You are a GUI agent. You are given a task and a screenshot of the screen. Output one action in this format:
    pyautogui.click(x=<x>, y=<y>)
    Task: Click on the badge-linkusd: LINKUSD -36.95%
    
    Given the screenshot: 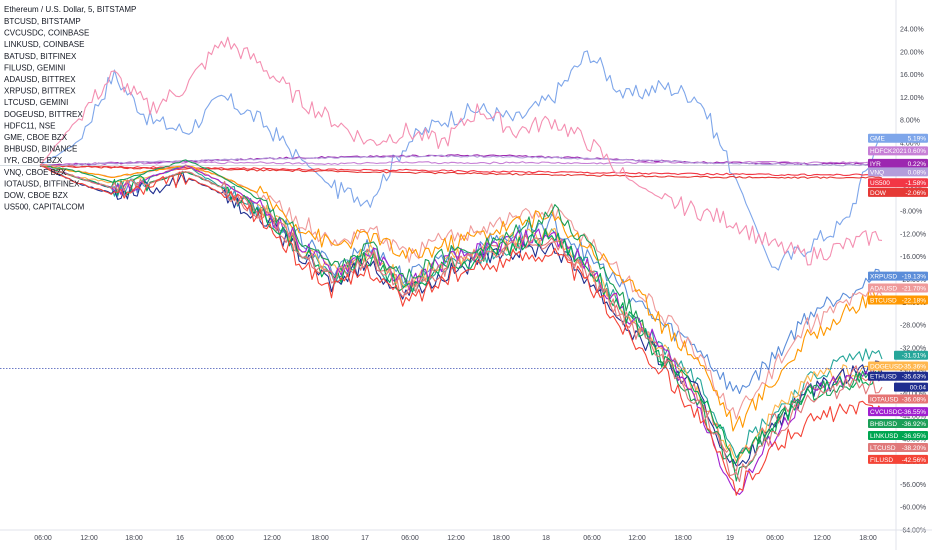 What is the action you would take?
    pyautogui.click(x=898, y=435)
    